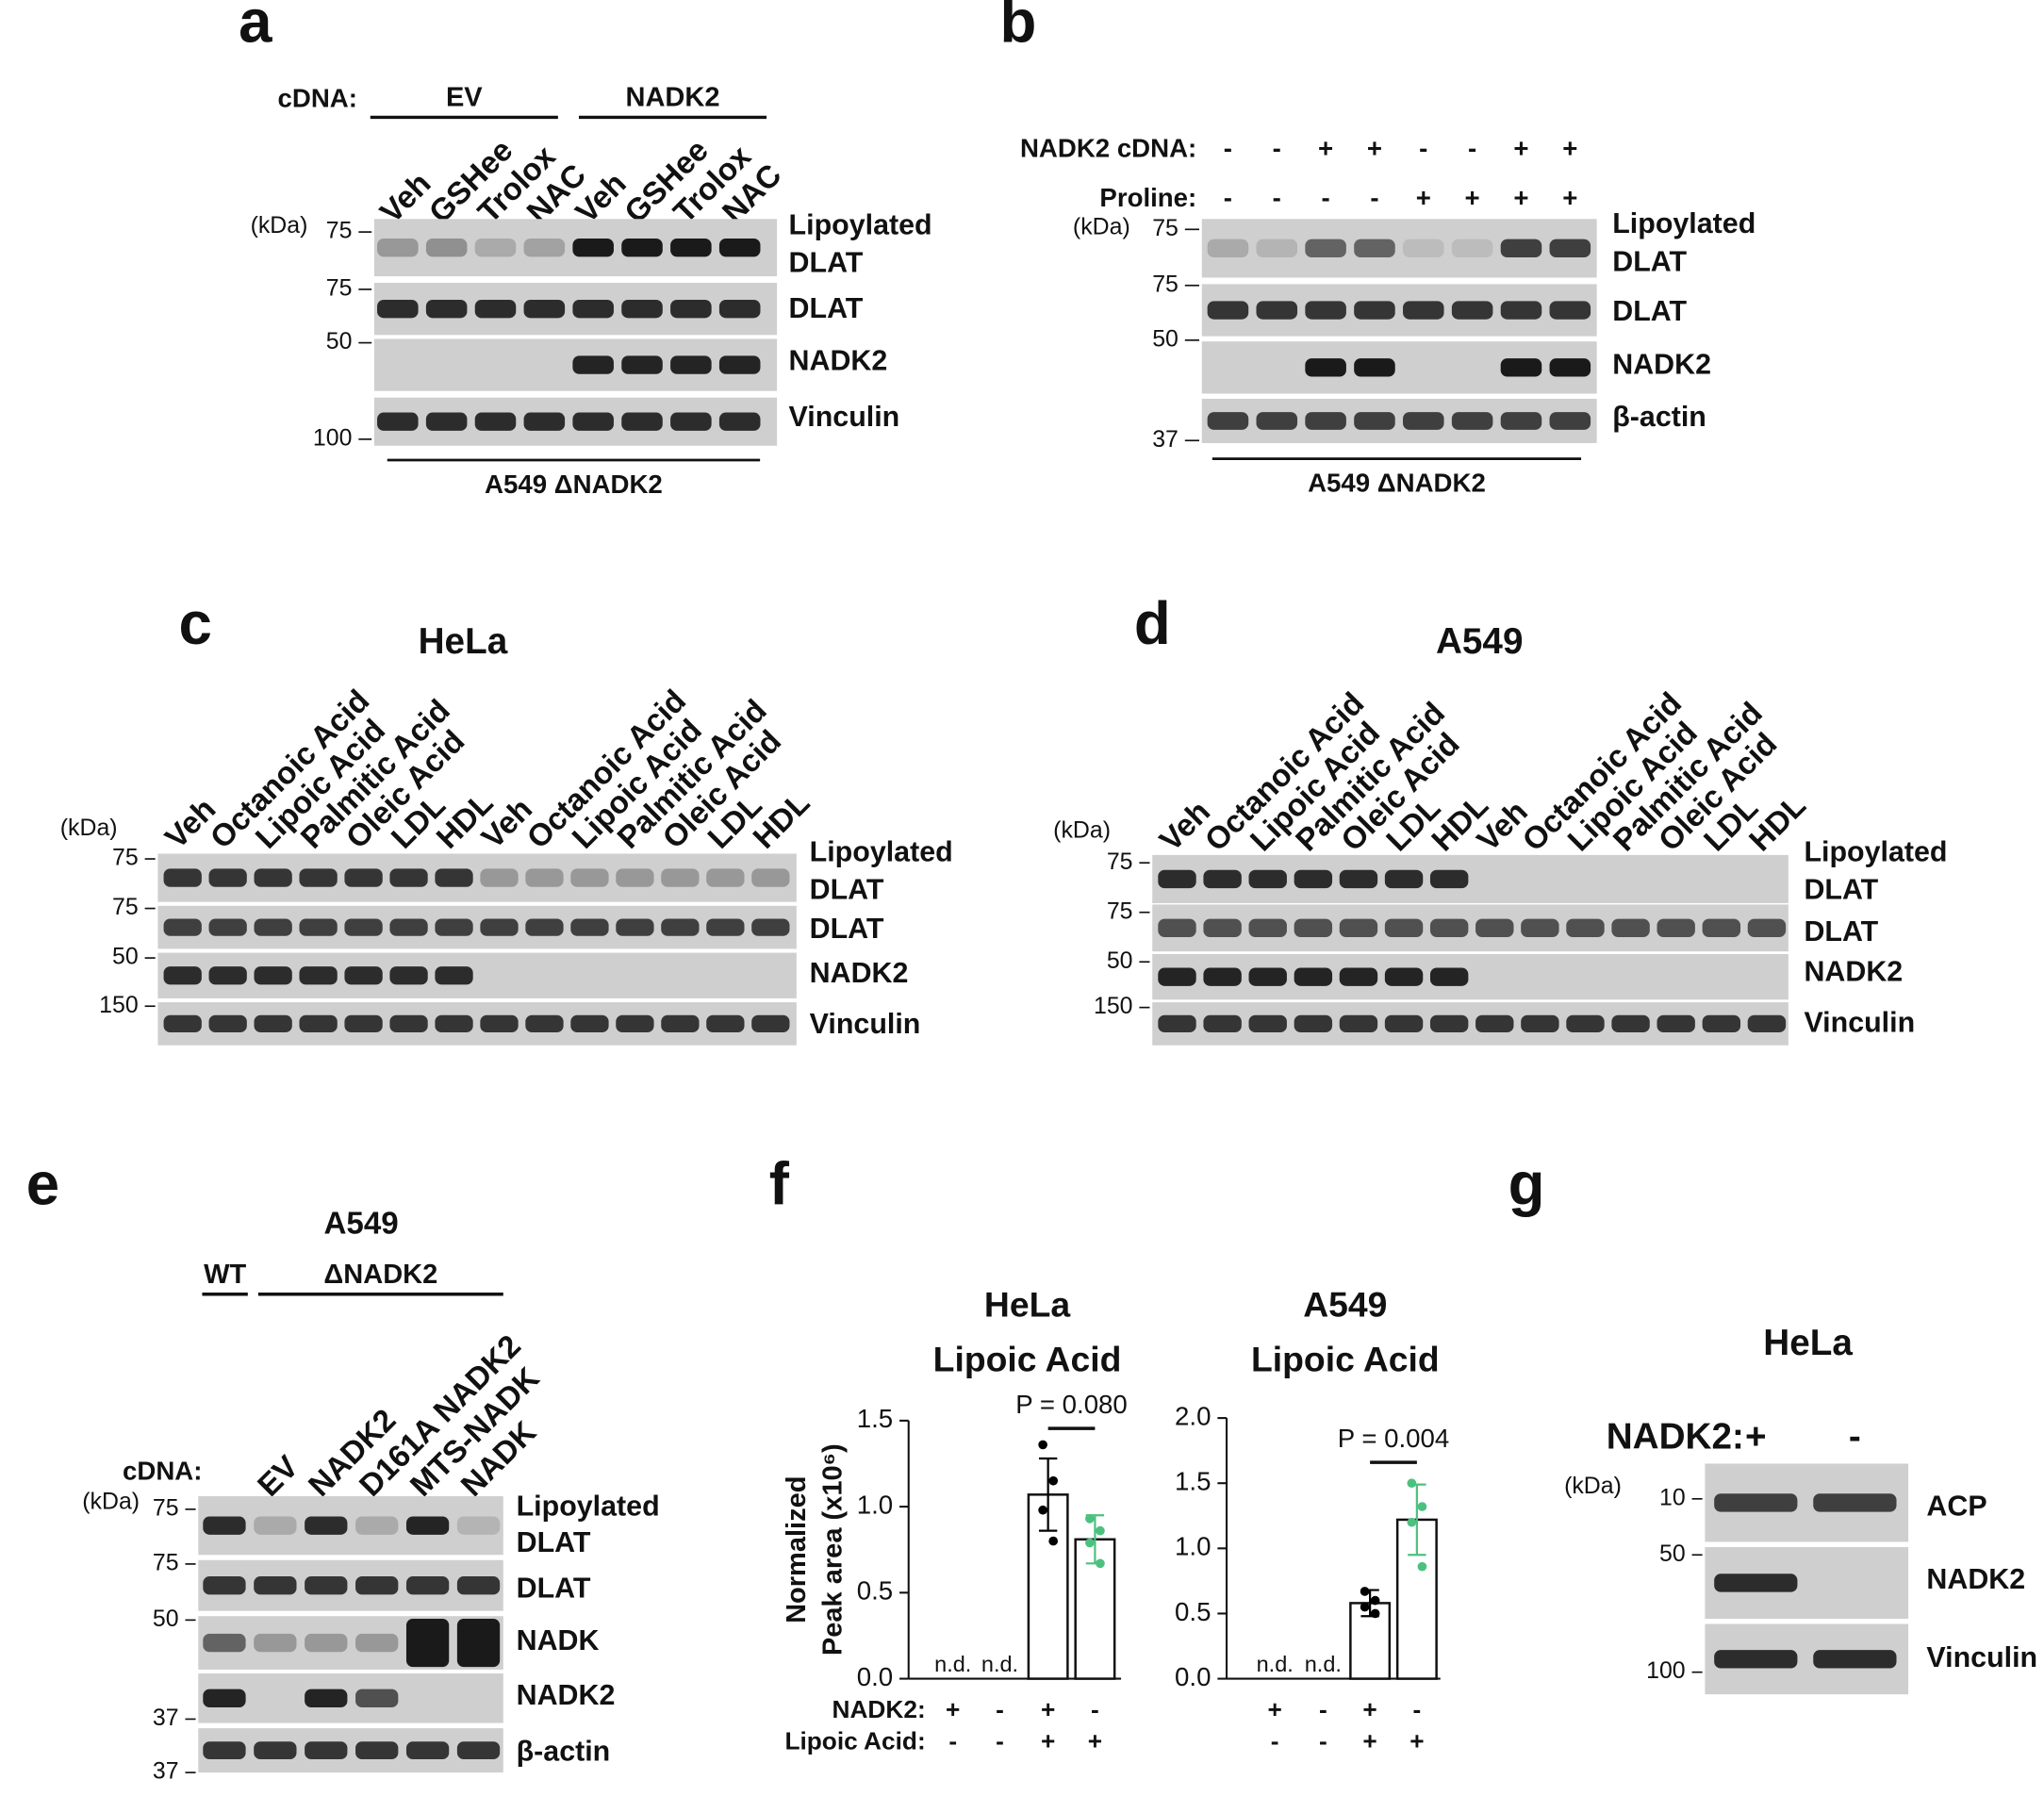 Image resolution: width=2044 pixels, height=1796 pixels. Describe the element at coordinates (879, 1709) in the screenshot. I see `x-row-label: NADK2:` at that location.